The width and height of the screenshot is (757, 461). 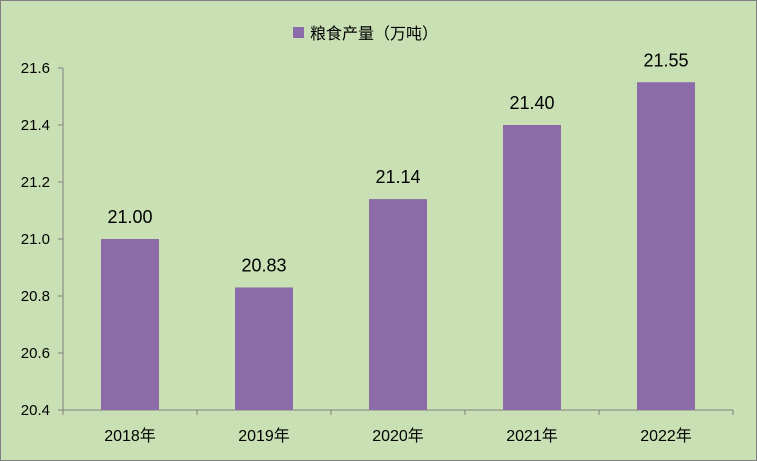 I want to click on bar-2021, so click(x=532, y=267).